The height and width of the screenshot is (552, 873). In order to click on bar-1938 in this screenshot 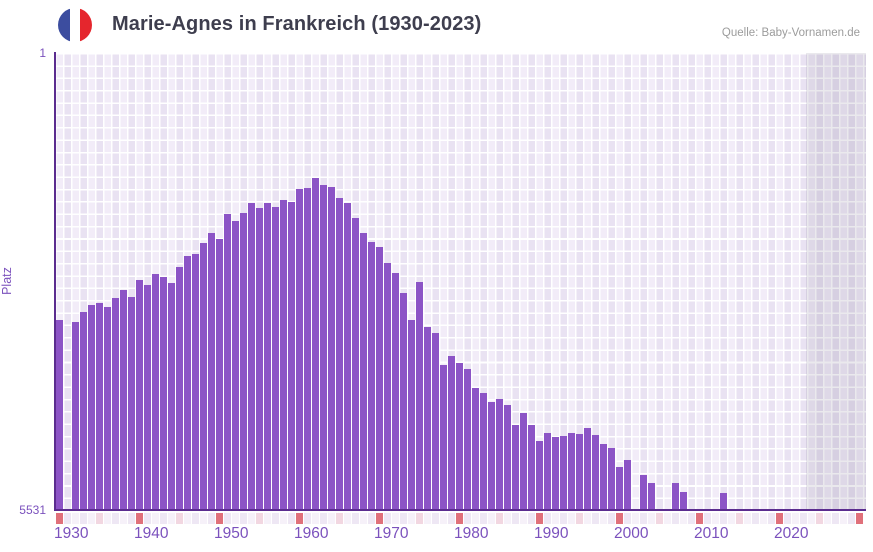, I will do `click(123, 400)`.